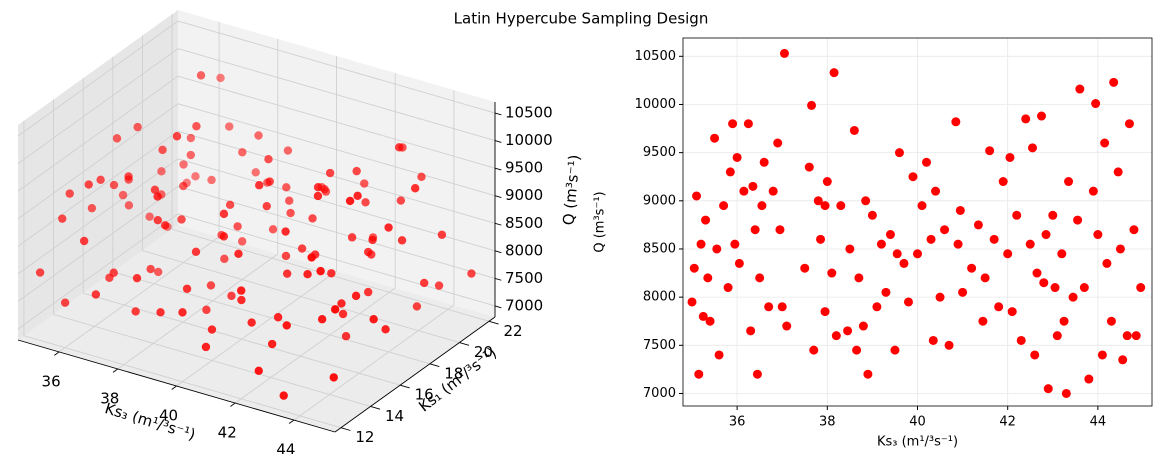  What do you see at coordinates (600, 221) in the screenshot?
I see `y-axis-label: Q (m³s⁻¹)` at bounding box center [600, 221].